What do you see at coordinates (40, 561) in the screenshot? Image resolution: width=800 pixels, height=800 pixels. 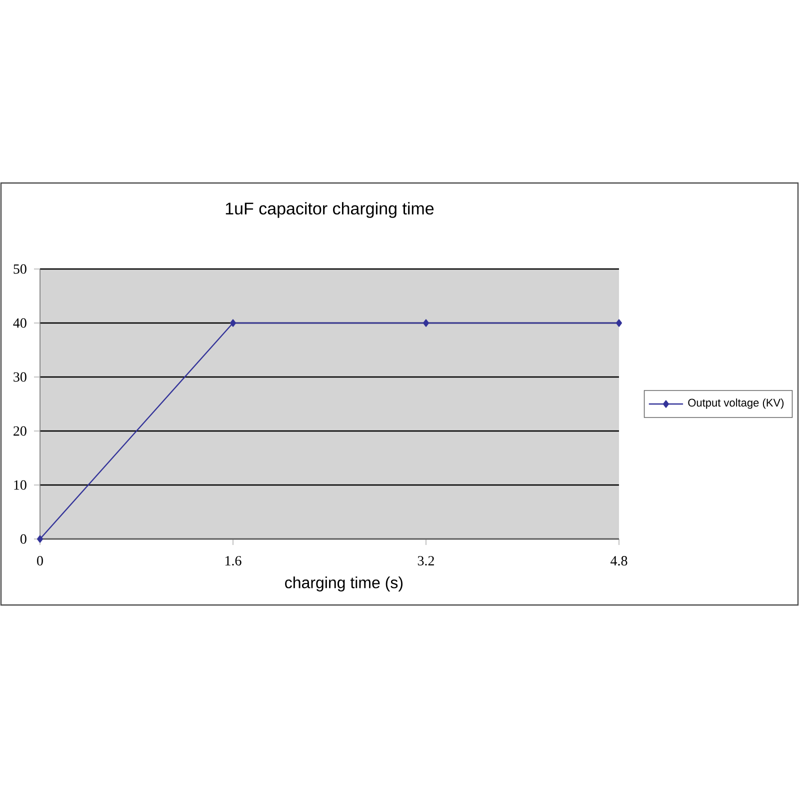 I see `x-tick-label: 0` at bounding box center [40, 561].